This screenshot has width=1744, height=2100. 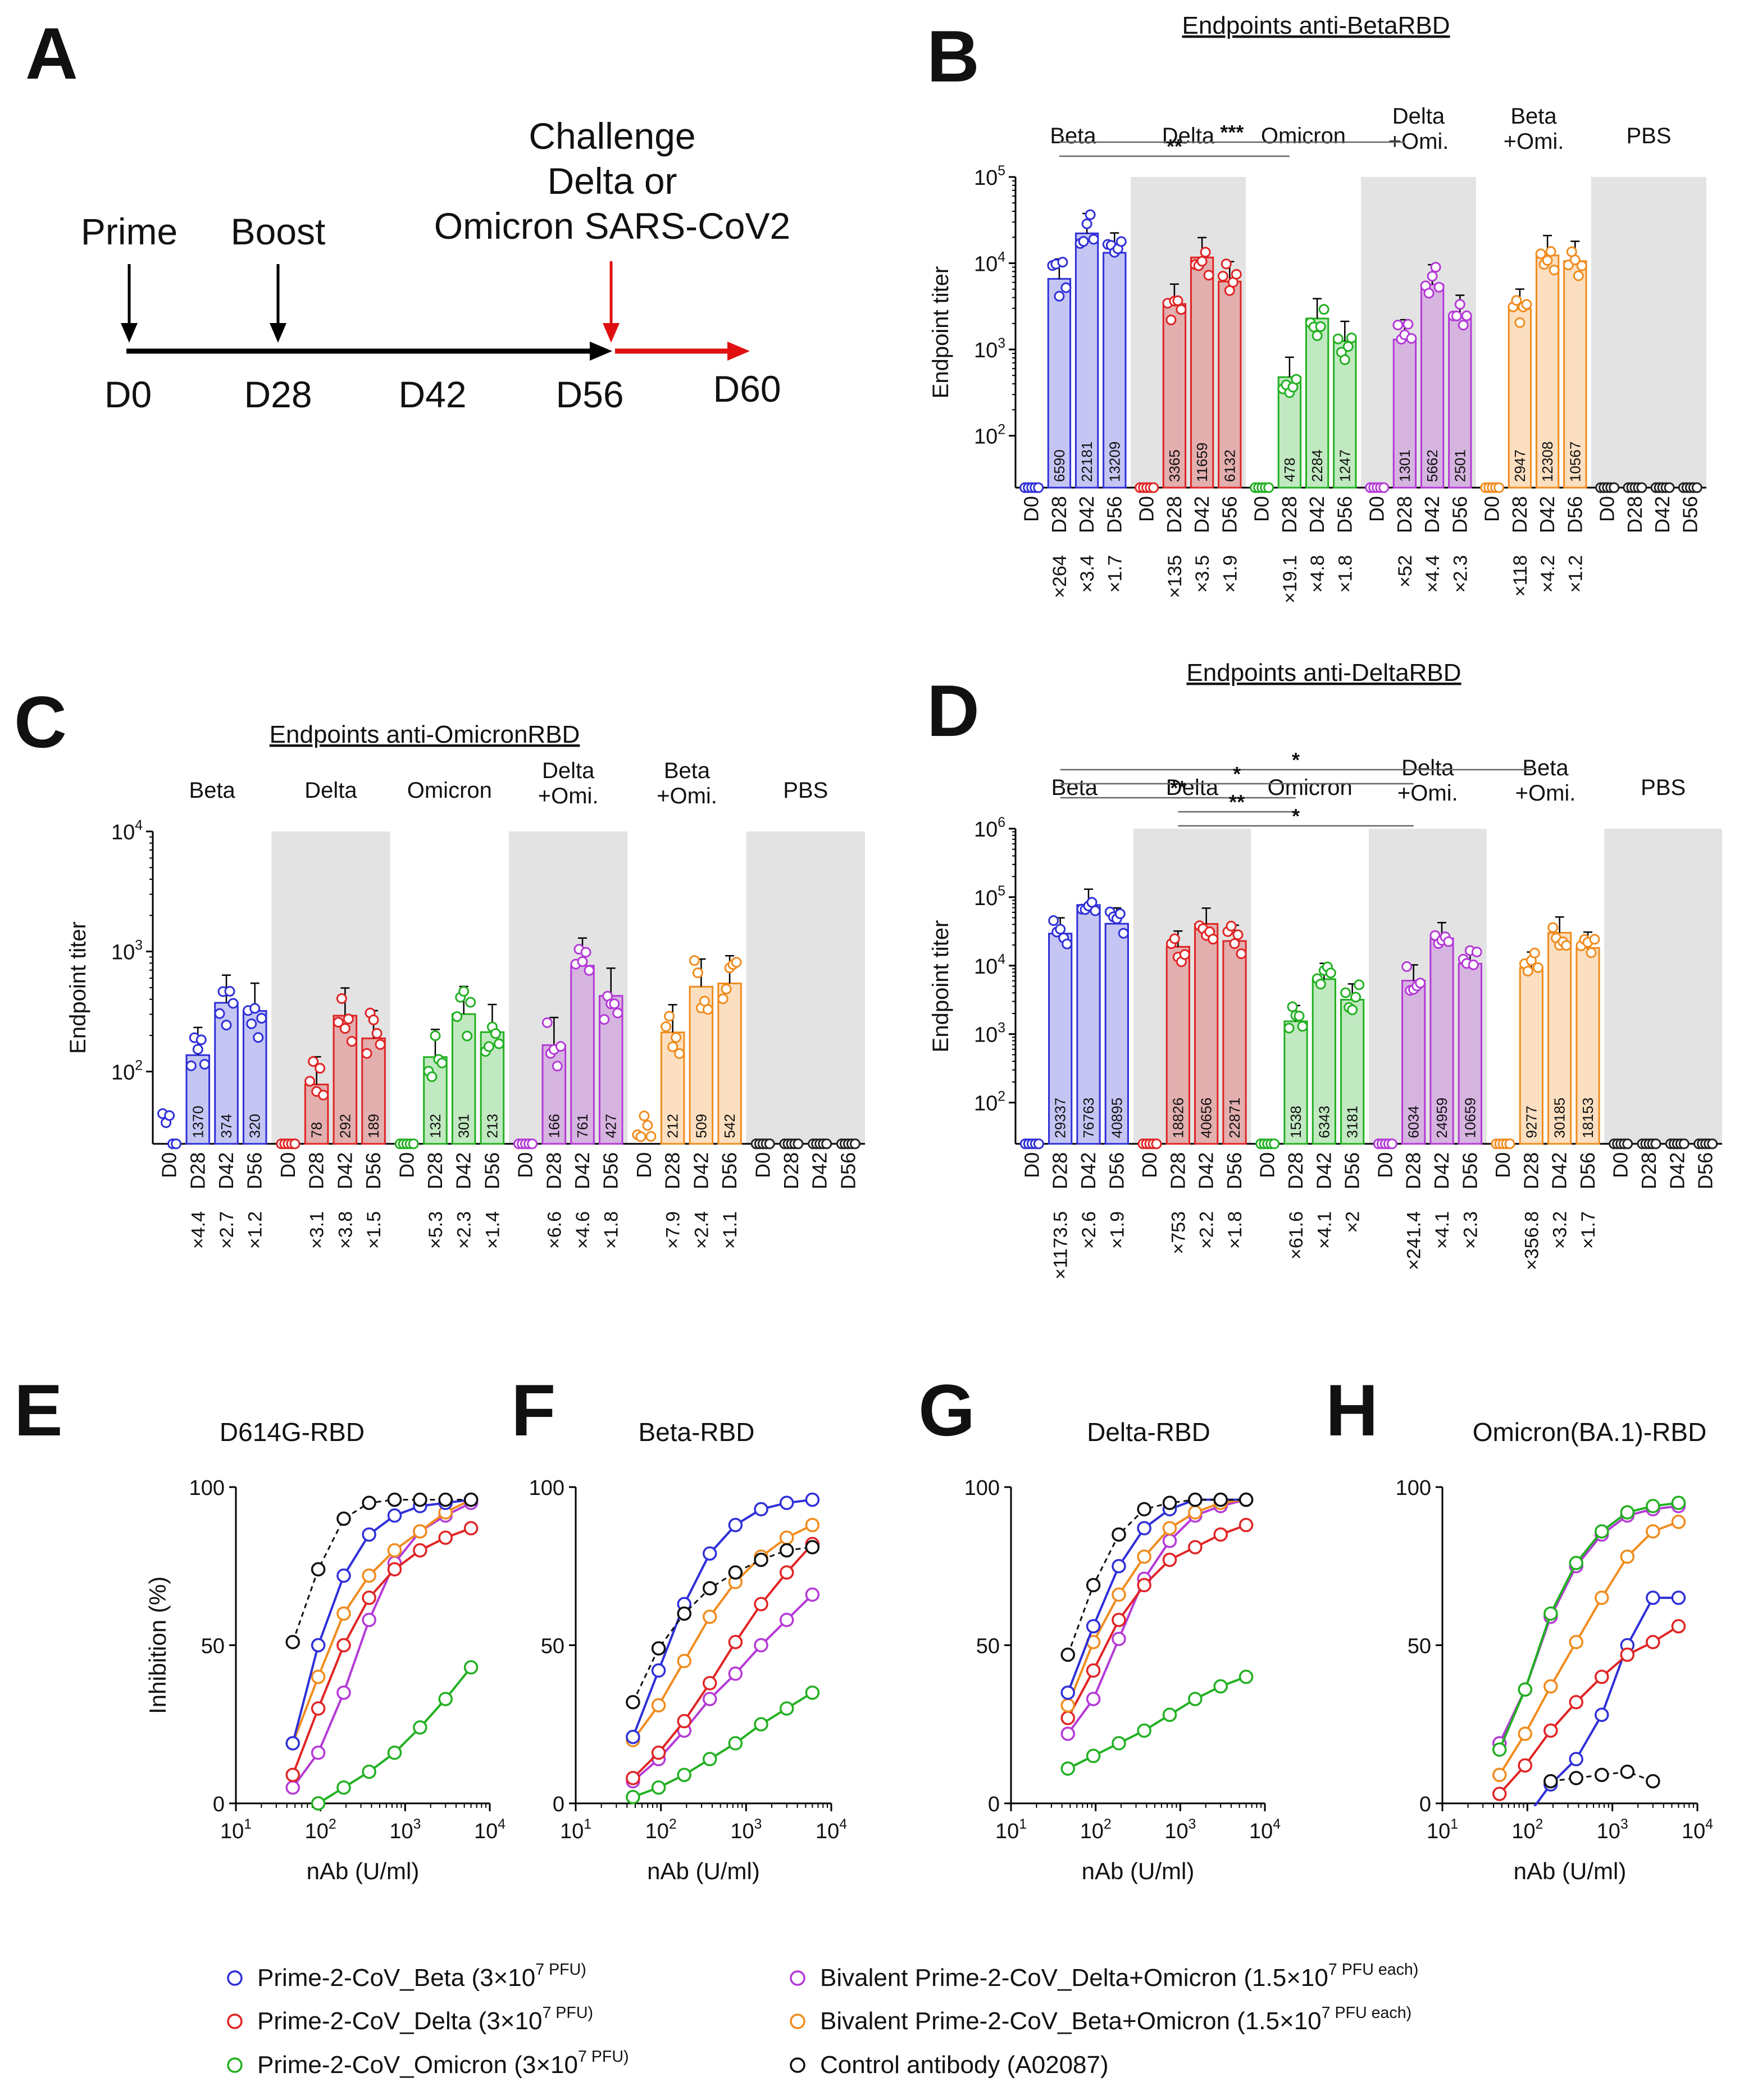 I want to click on y-tick-label: 100, so click(x=1413, y=1488).